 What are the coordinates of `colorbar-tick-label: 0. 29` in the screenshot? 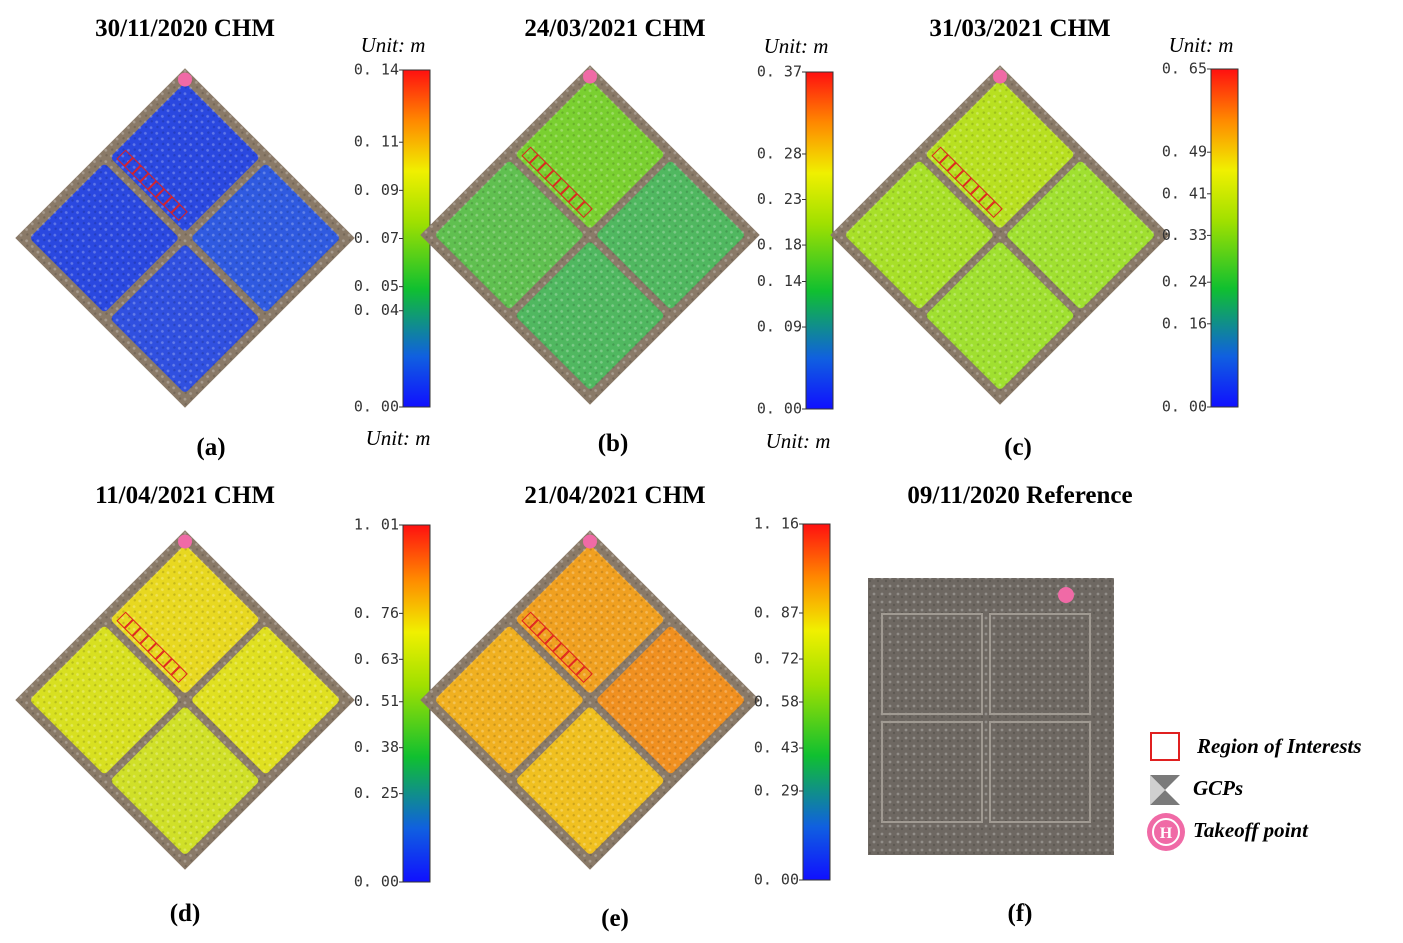 It's located at (776, 791).